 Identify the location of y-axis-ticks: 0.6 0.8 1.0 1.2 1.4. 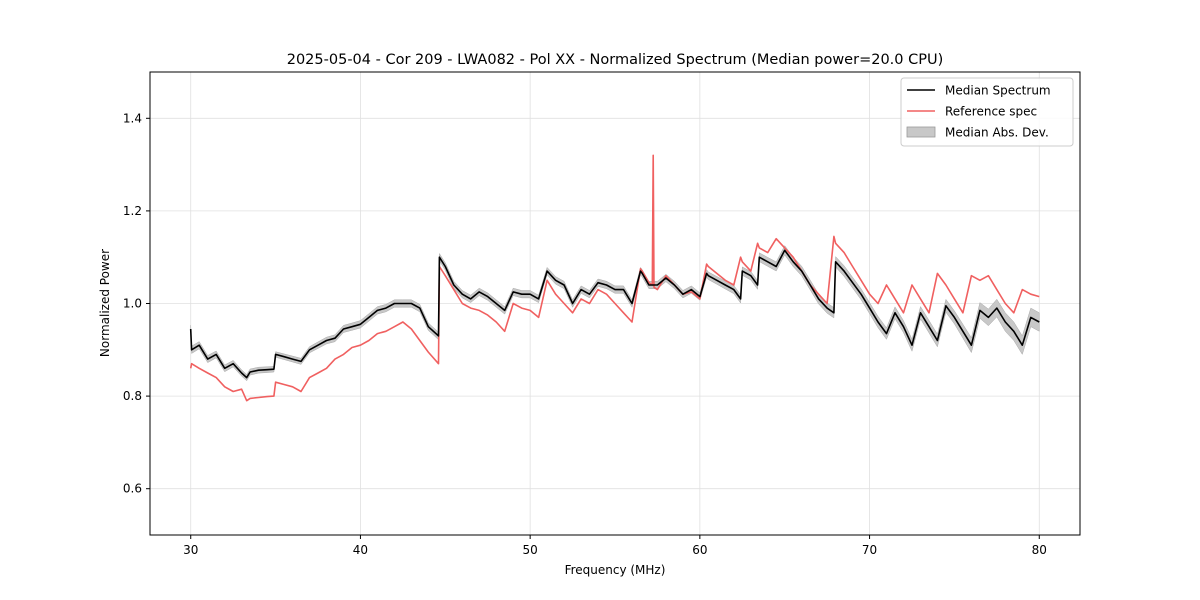
(136, 303).